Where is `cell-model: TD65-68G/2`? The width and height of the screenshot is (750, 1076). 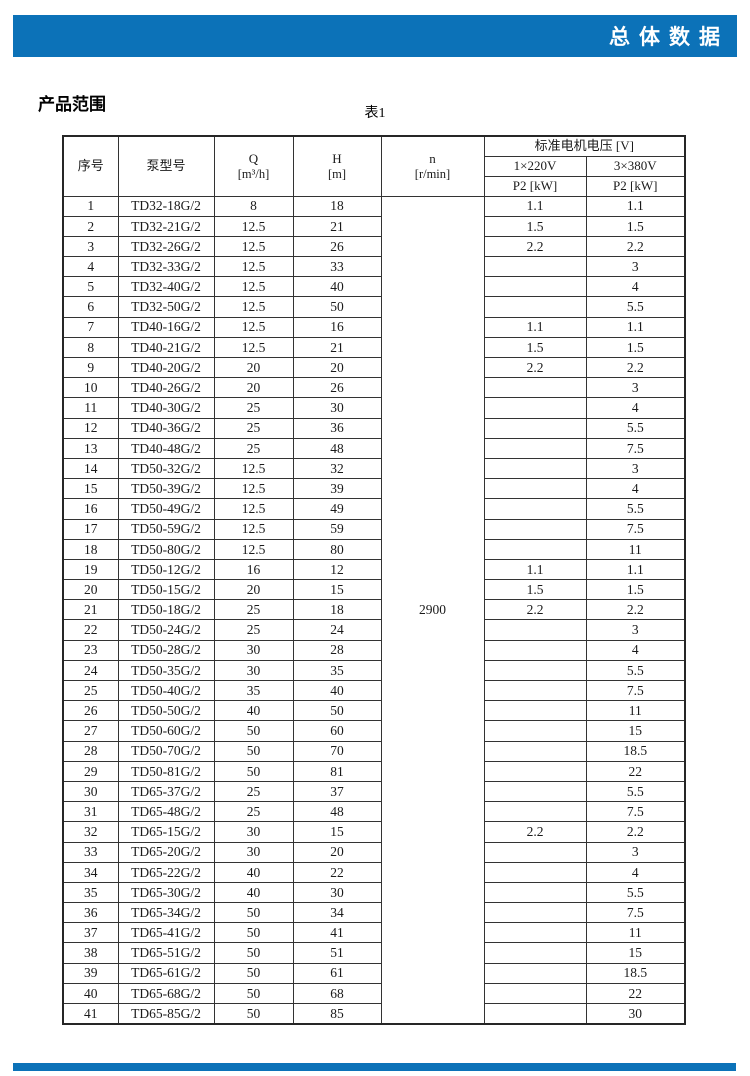
cell-model: TD65-68G/2 is located at coordinates (166, 993).